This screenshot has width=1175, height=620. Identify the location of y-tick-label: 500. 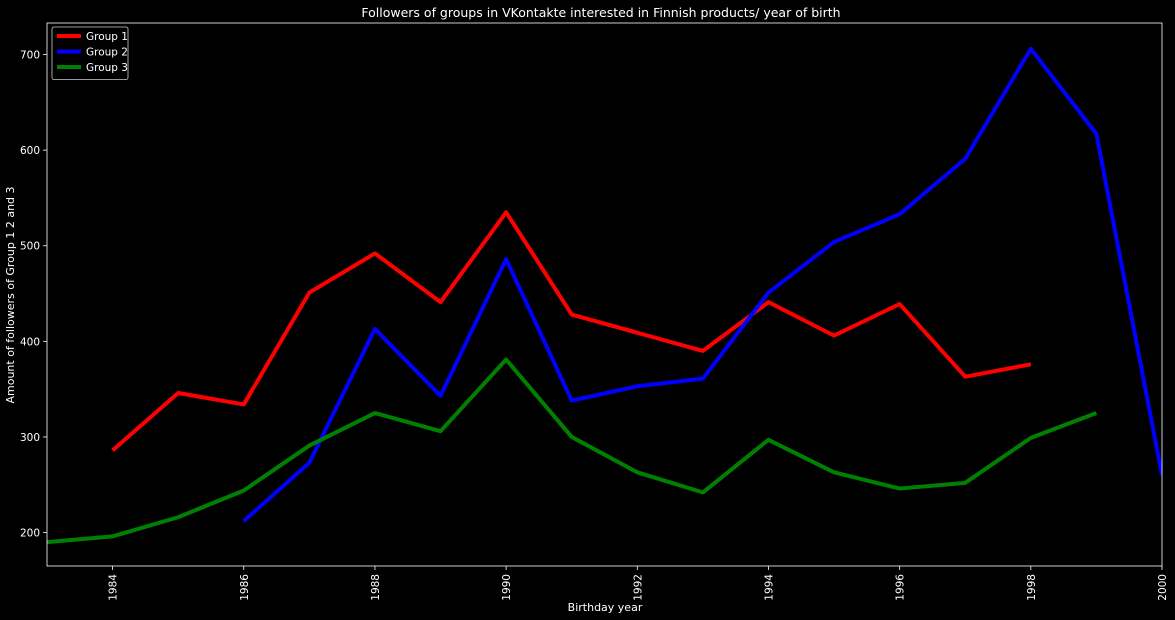
(30, 247).